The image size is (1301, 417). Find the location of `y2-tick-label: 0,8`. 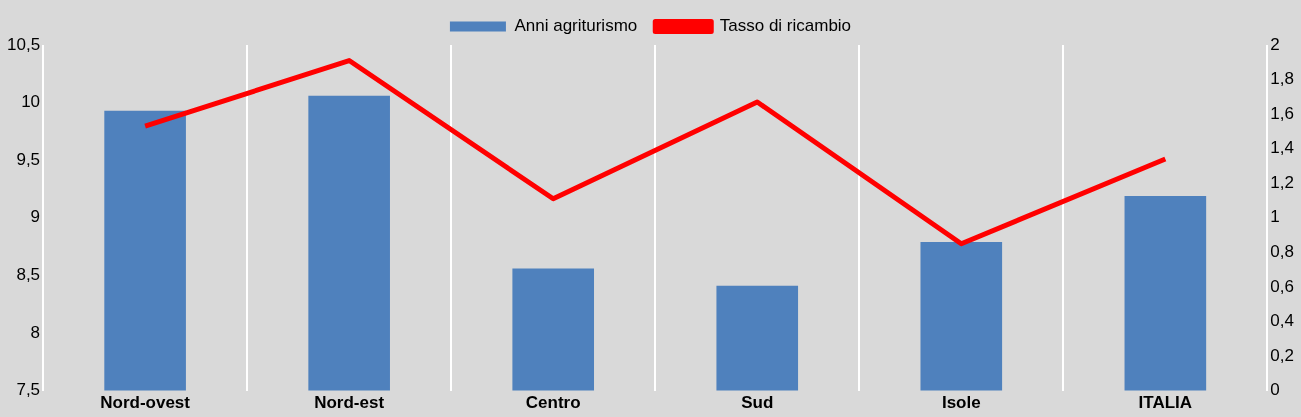

y2-tick-label: 0,8 is located at coordinates (1282, 252).